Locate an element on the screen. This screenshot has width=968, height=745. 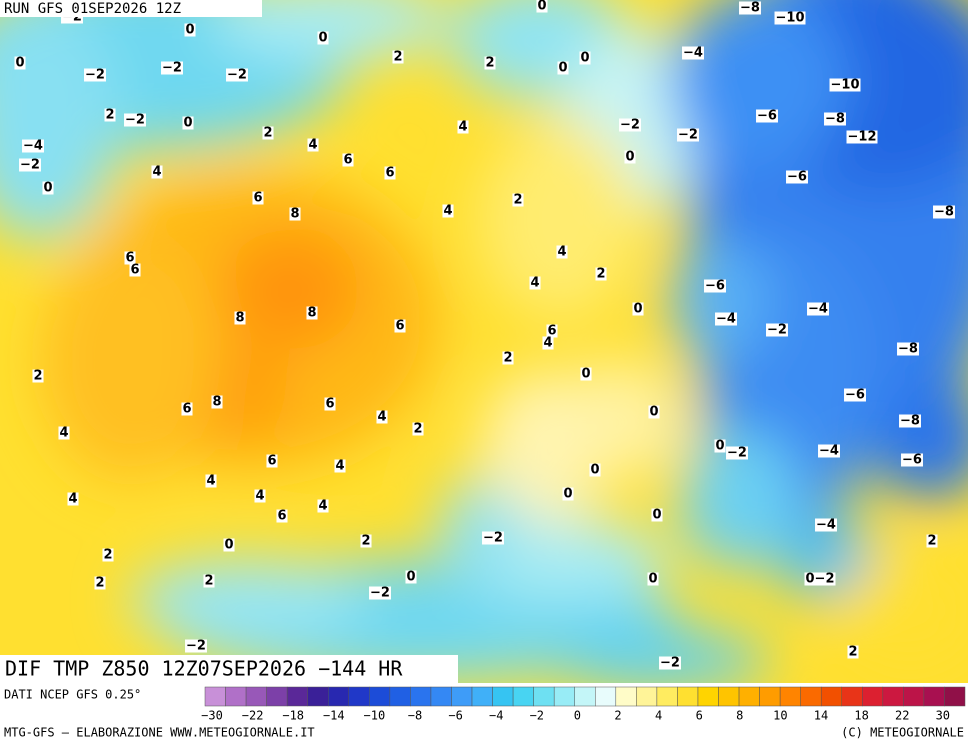
colorbar-tick-label: −8 is located at coordinates (415, 716).